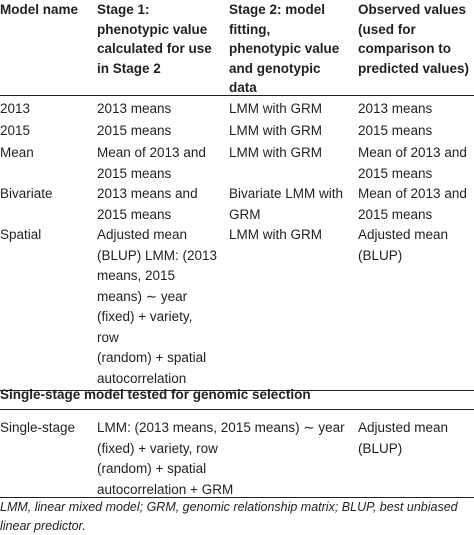 This screenshot has width=474, height=535. Describe the element at coordinates (38, 427) in the screenshot. I see `single-stage-name: Single-stage` at that location.